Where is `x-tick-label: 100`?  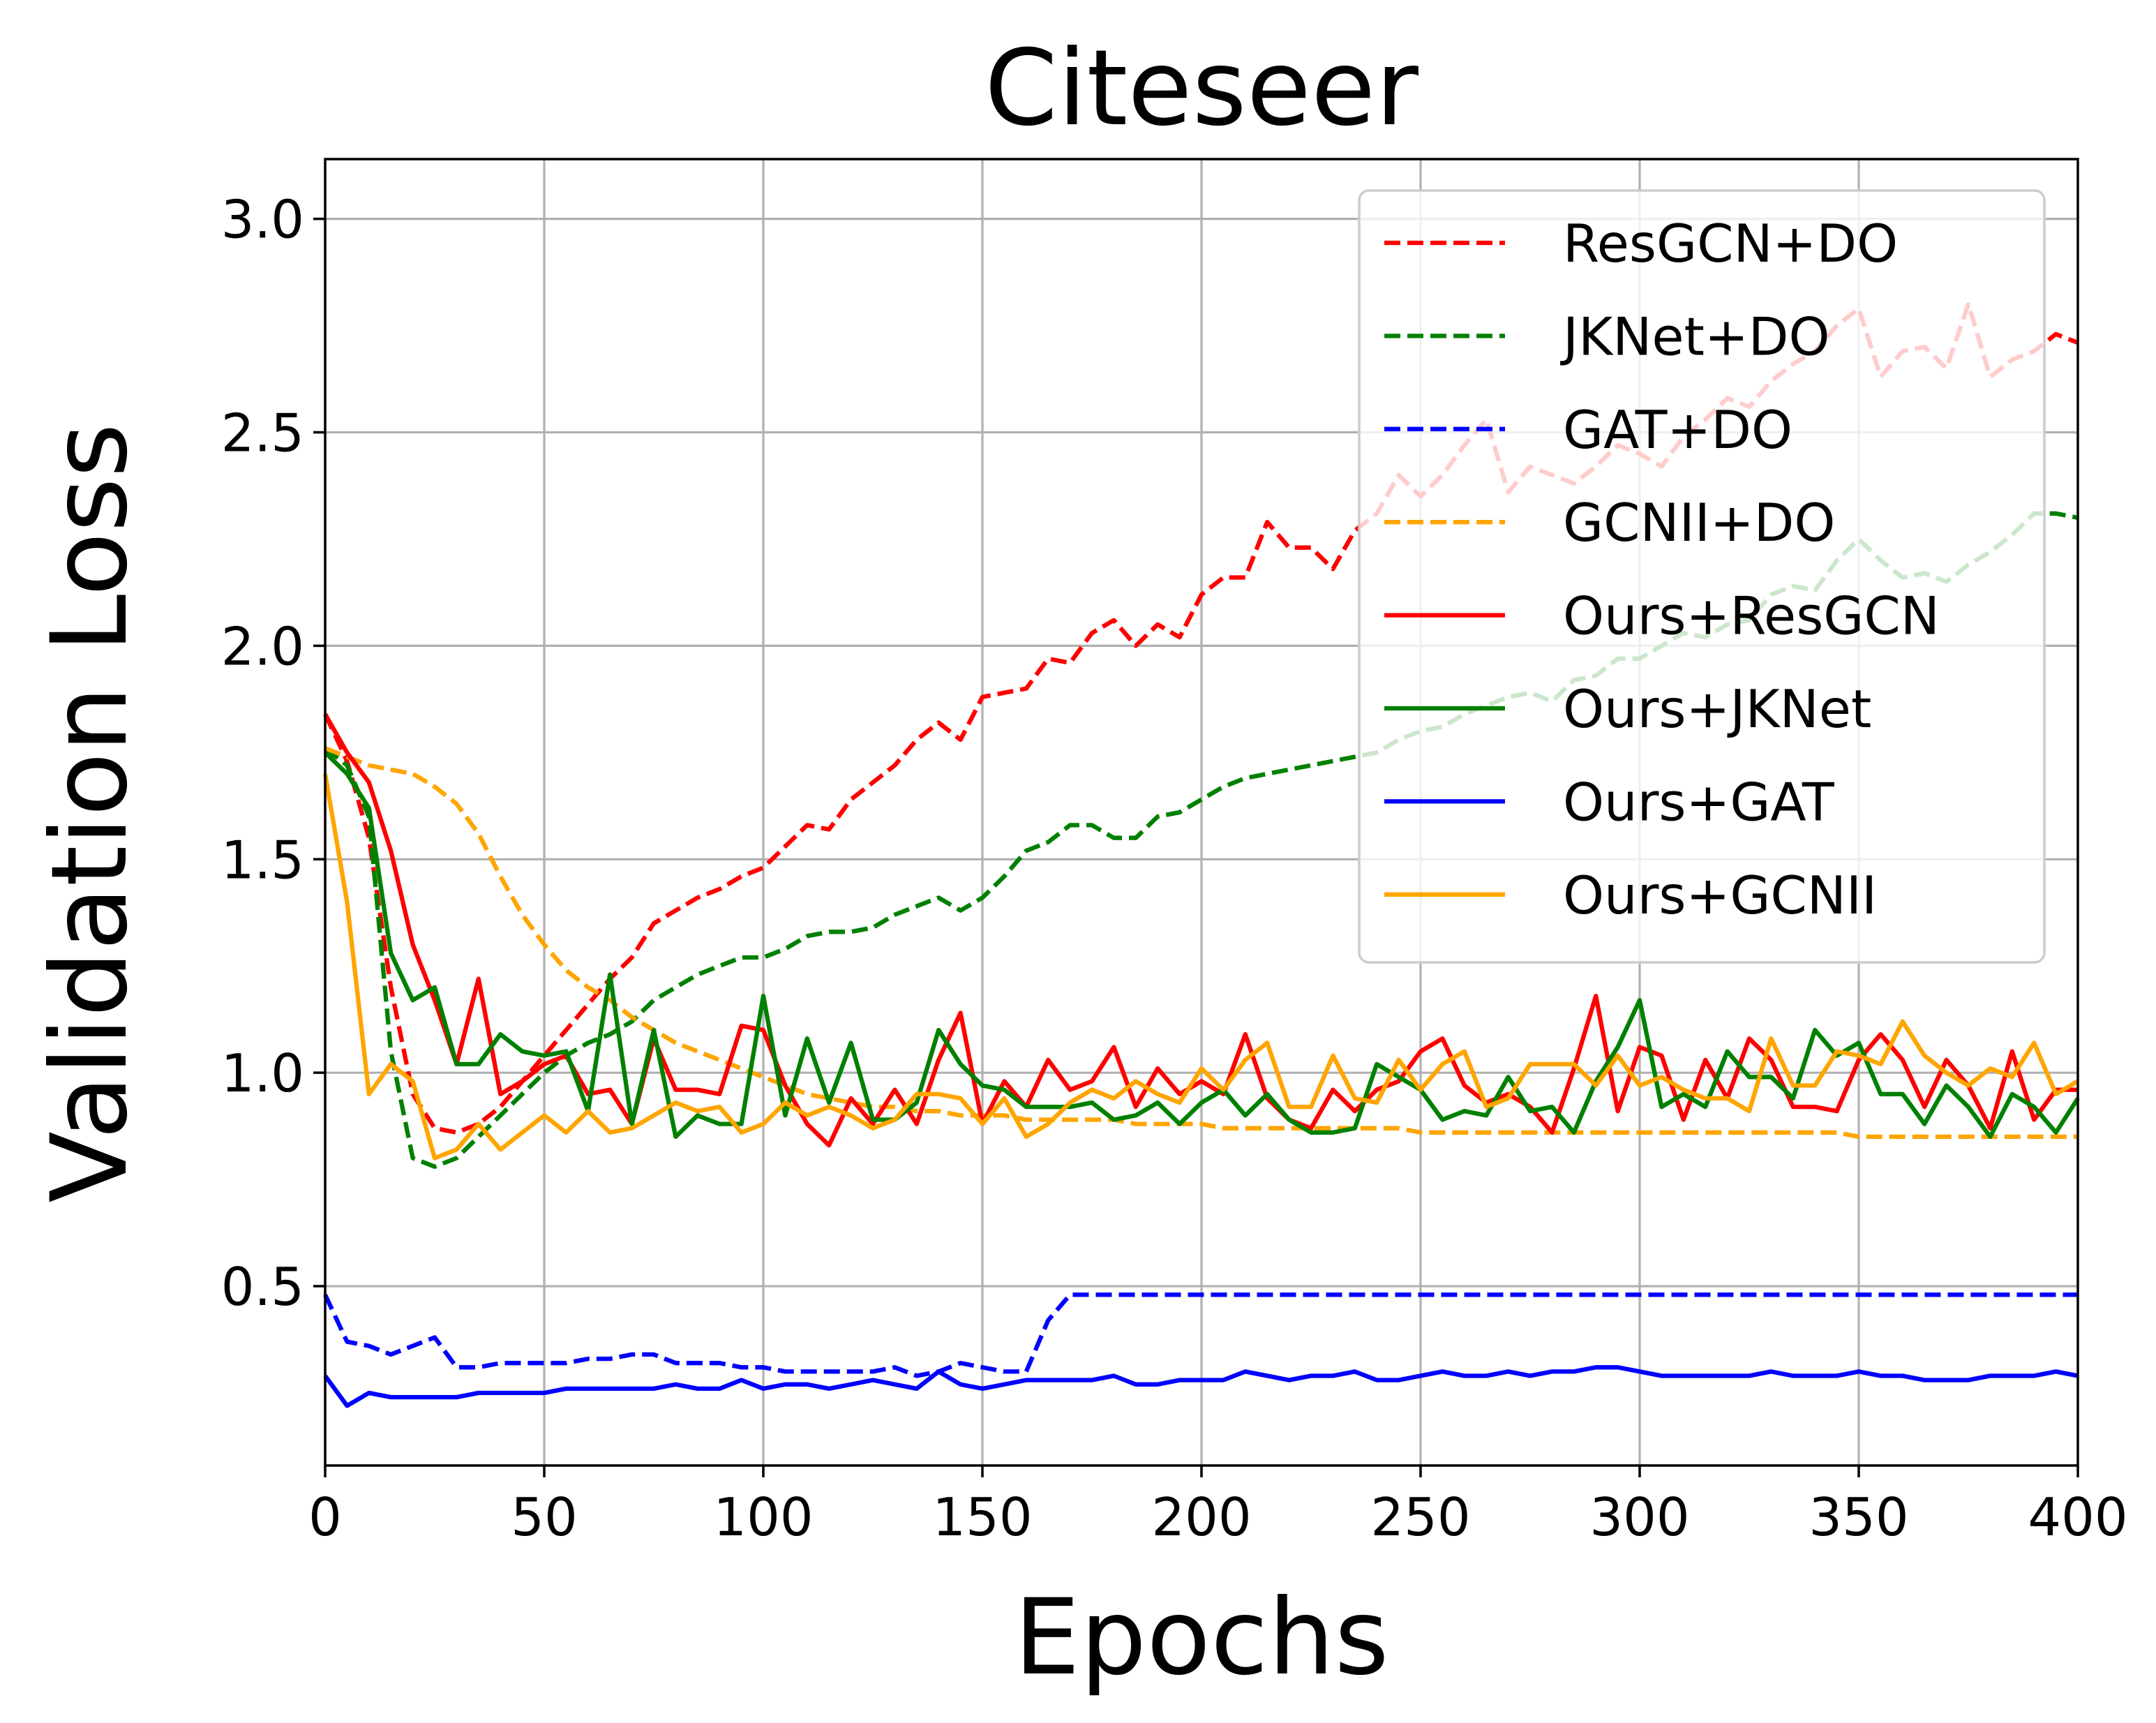 x-tick-label: 100 is located at coordinates (763, 1517).